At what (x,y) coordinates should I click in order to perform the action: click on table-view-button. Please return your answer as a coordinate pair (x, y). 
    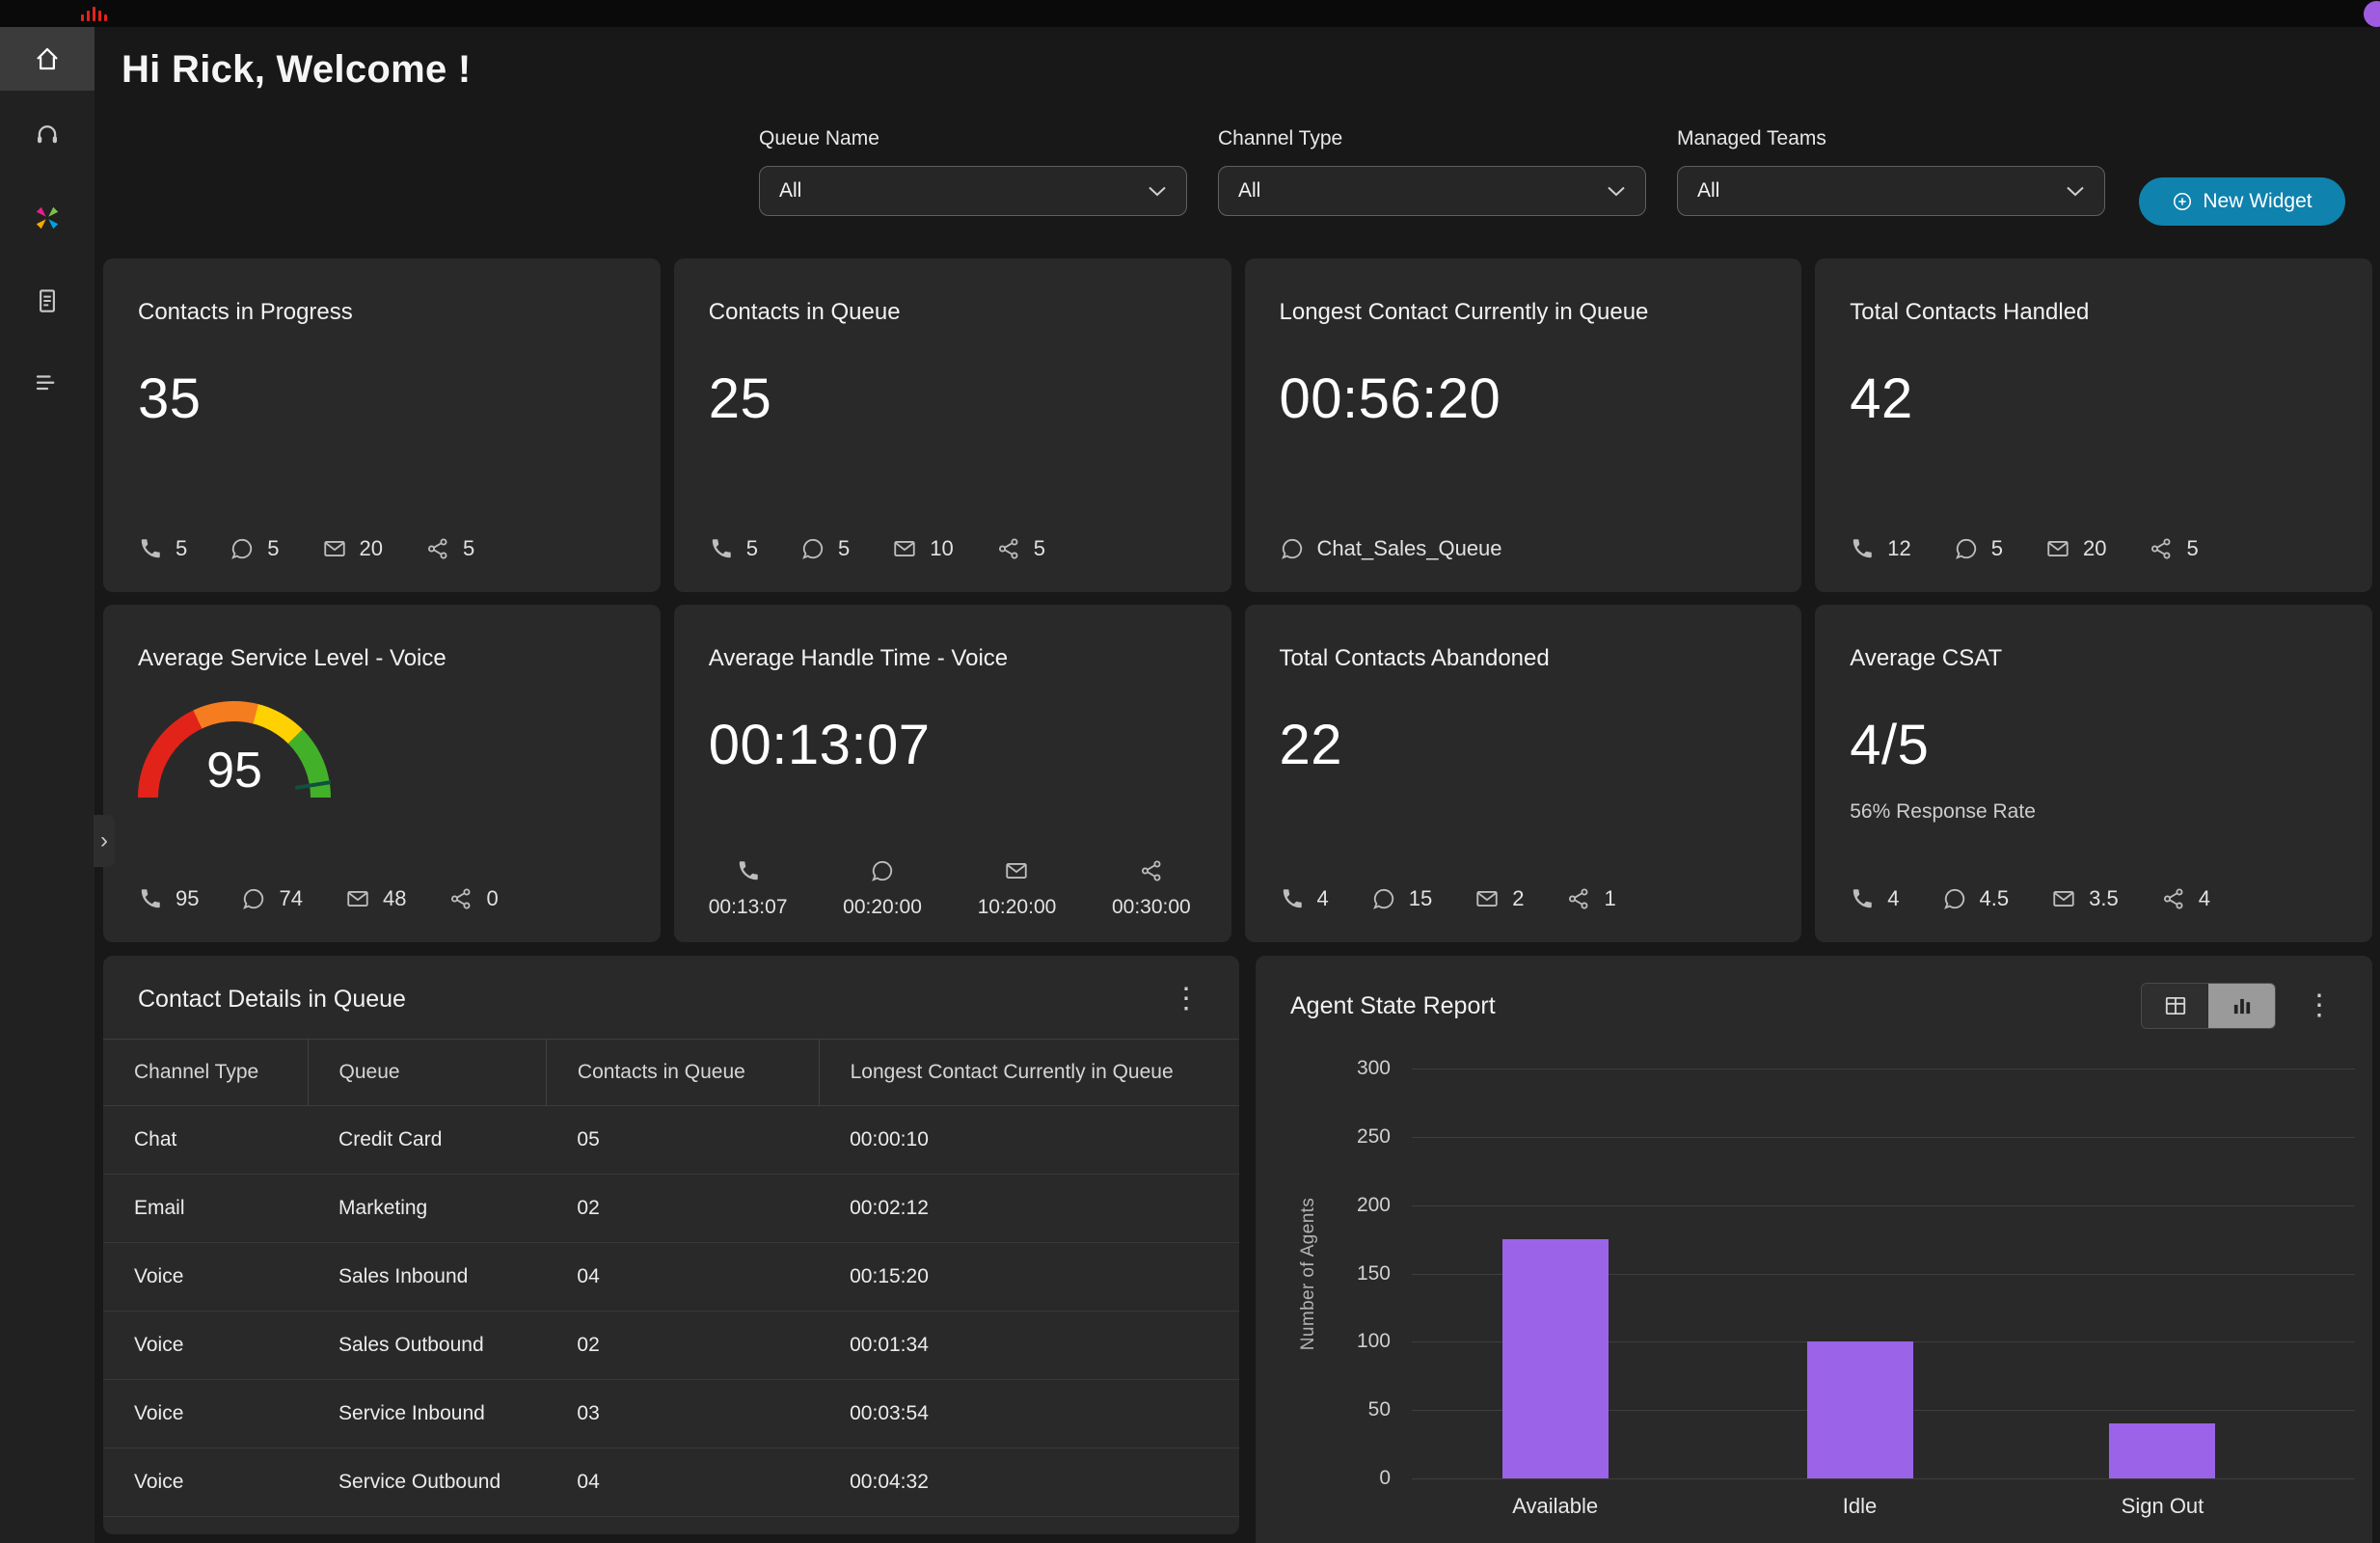
    Looking at the image, I should click on (2175, 1006).